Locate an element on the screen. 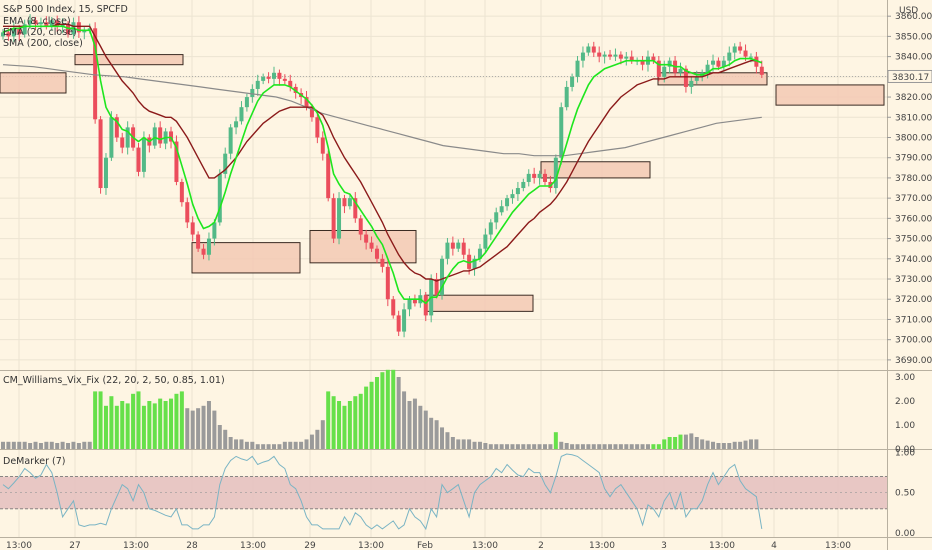 The image size is (932, 550). time-tick-label-5: 29 is located at coordinates (310, 545).